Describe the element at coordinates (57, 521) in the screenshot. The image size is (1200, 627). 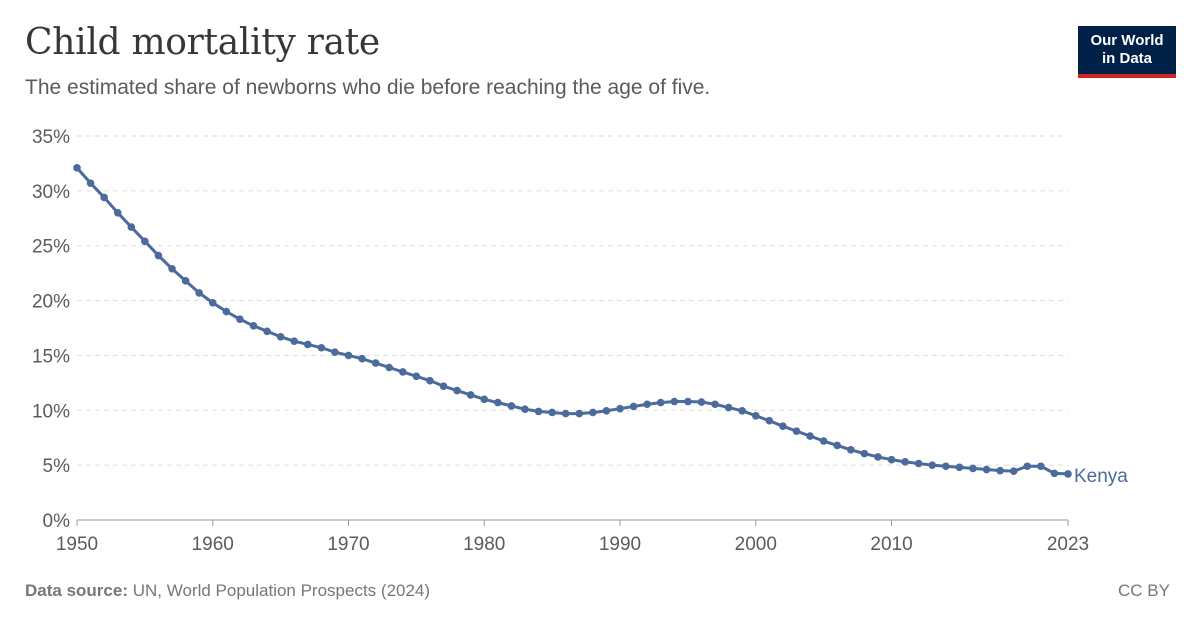
I see `y-tick-label: 0%` at that location.